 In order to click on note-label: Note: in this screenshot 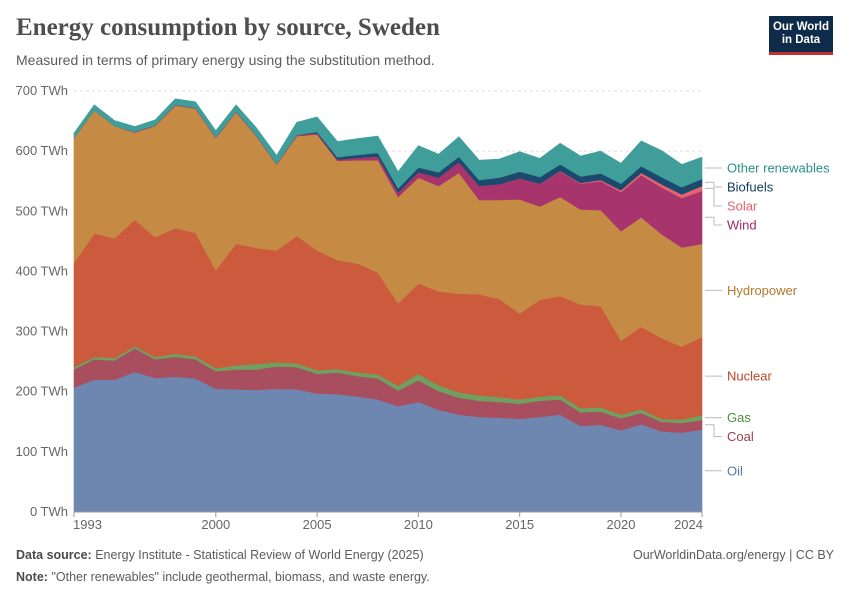, I will do `click(32, 577)`.